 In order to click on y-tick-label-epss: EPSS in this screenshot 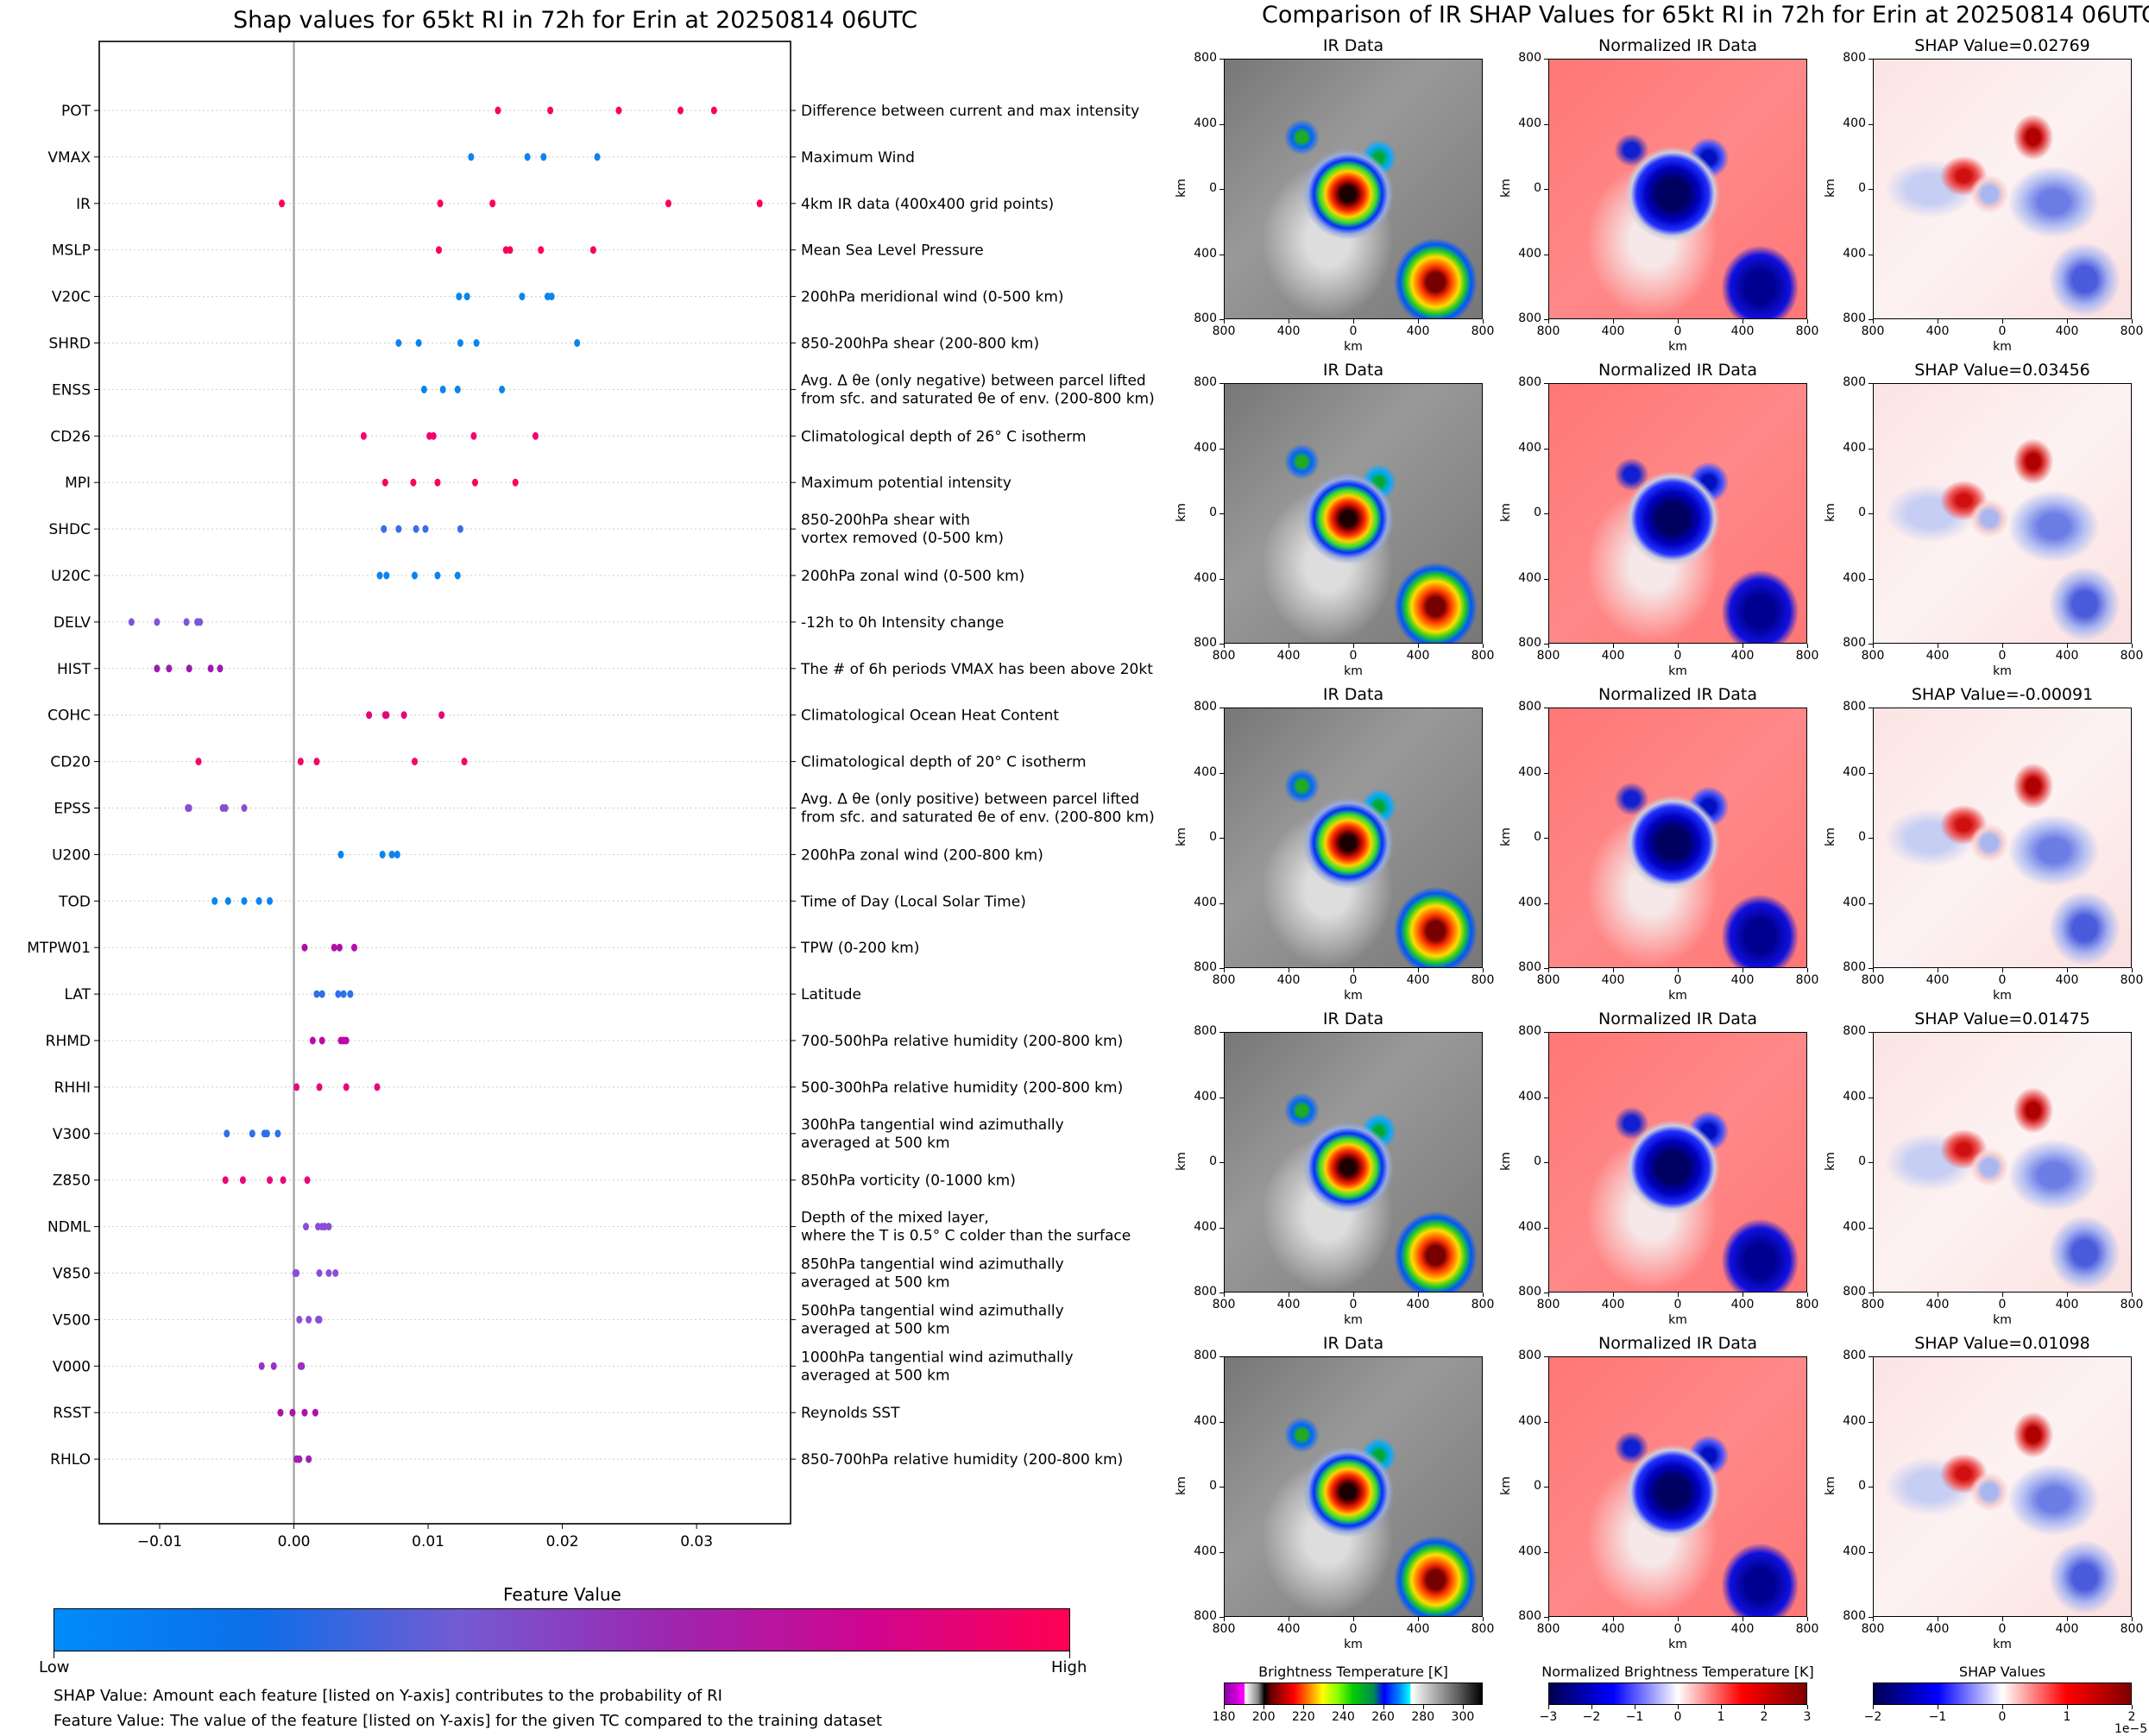, I will do `click(73, 809)`.